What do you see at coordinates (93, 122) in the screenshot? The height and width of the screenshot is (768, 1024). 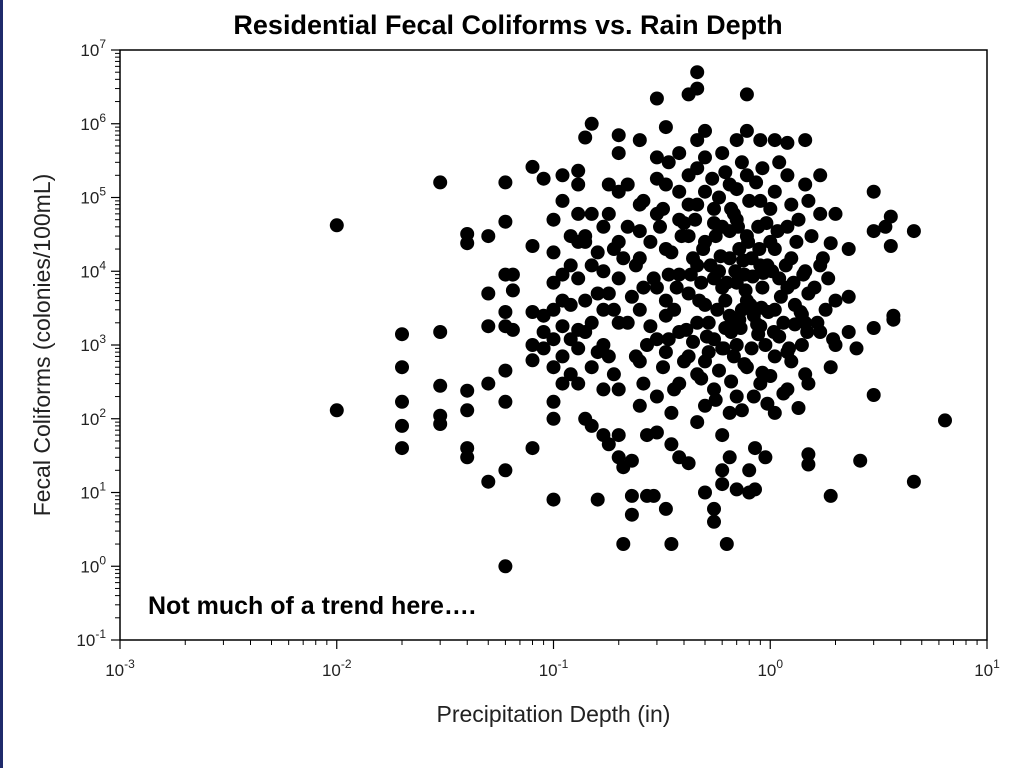 I see `y-tick-label: 10⁶` at bounding box center [93, 122].